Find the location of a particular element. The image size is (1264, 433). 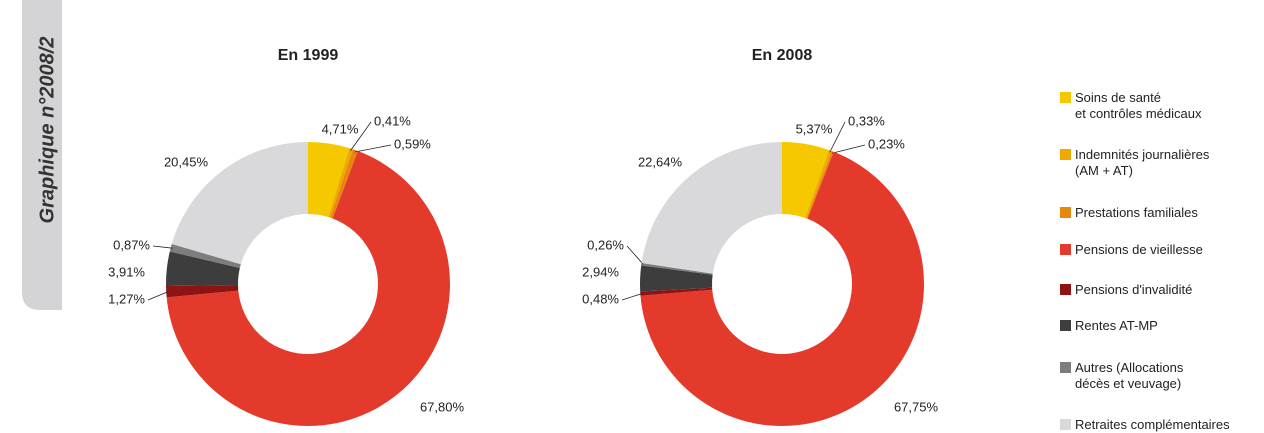

side-tab is located at coordinates (42, 155).